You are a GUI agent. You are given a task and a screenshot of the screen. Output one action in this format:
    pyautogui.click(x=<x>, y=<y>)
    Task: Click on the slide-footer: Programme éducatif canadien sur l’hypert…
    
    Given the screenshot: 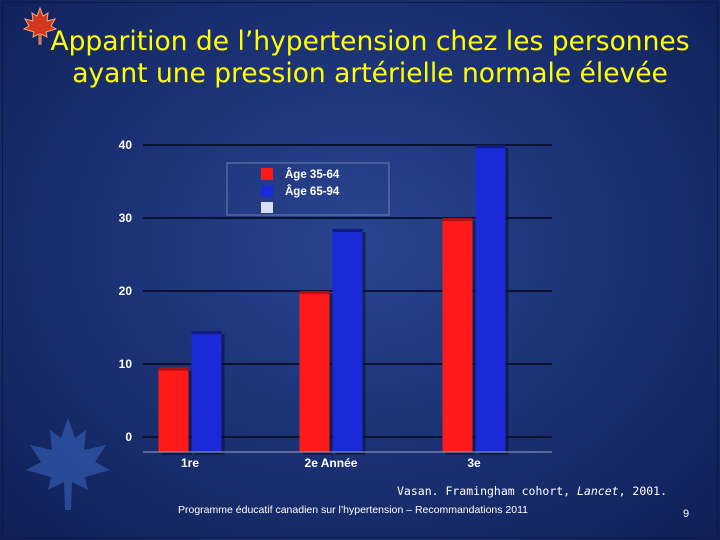 What is the action you would take?
    pyautogui.click(x=353, y=510)
    